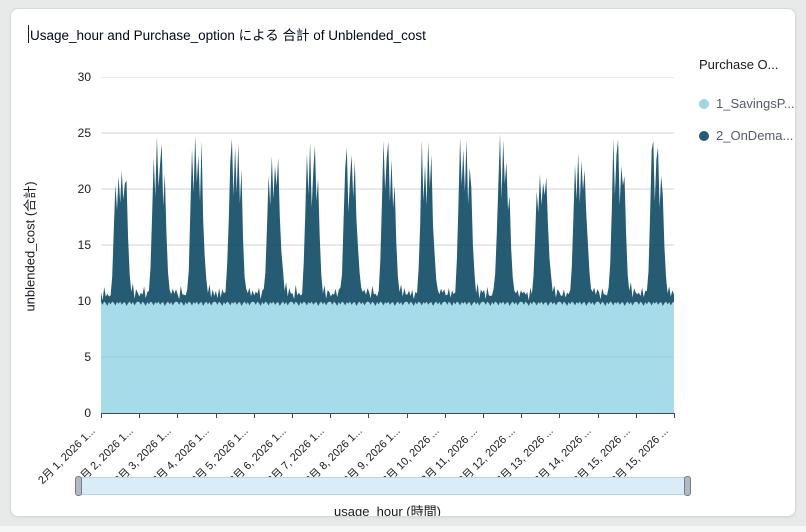  What do you see at coordinates (78, 486) in the screenshot?
I see `slider-handle-left` at bounding box center [78, 486].